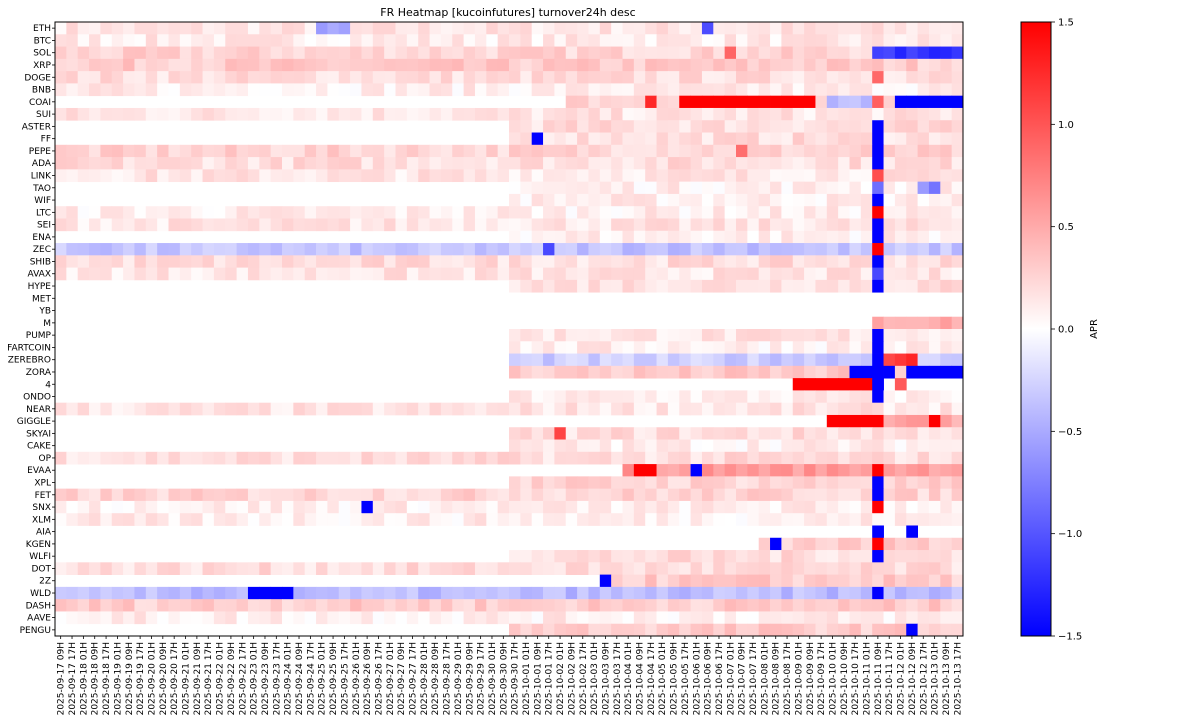  Describe the element at coordinates (62, 678) in the screenshot. I see `x-tick-label: 2025-09-17 09H` at that location.